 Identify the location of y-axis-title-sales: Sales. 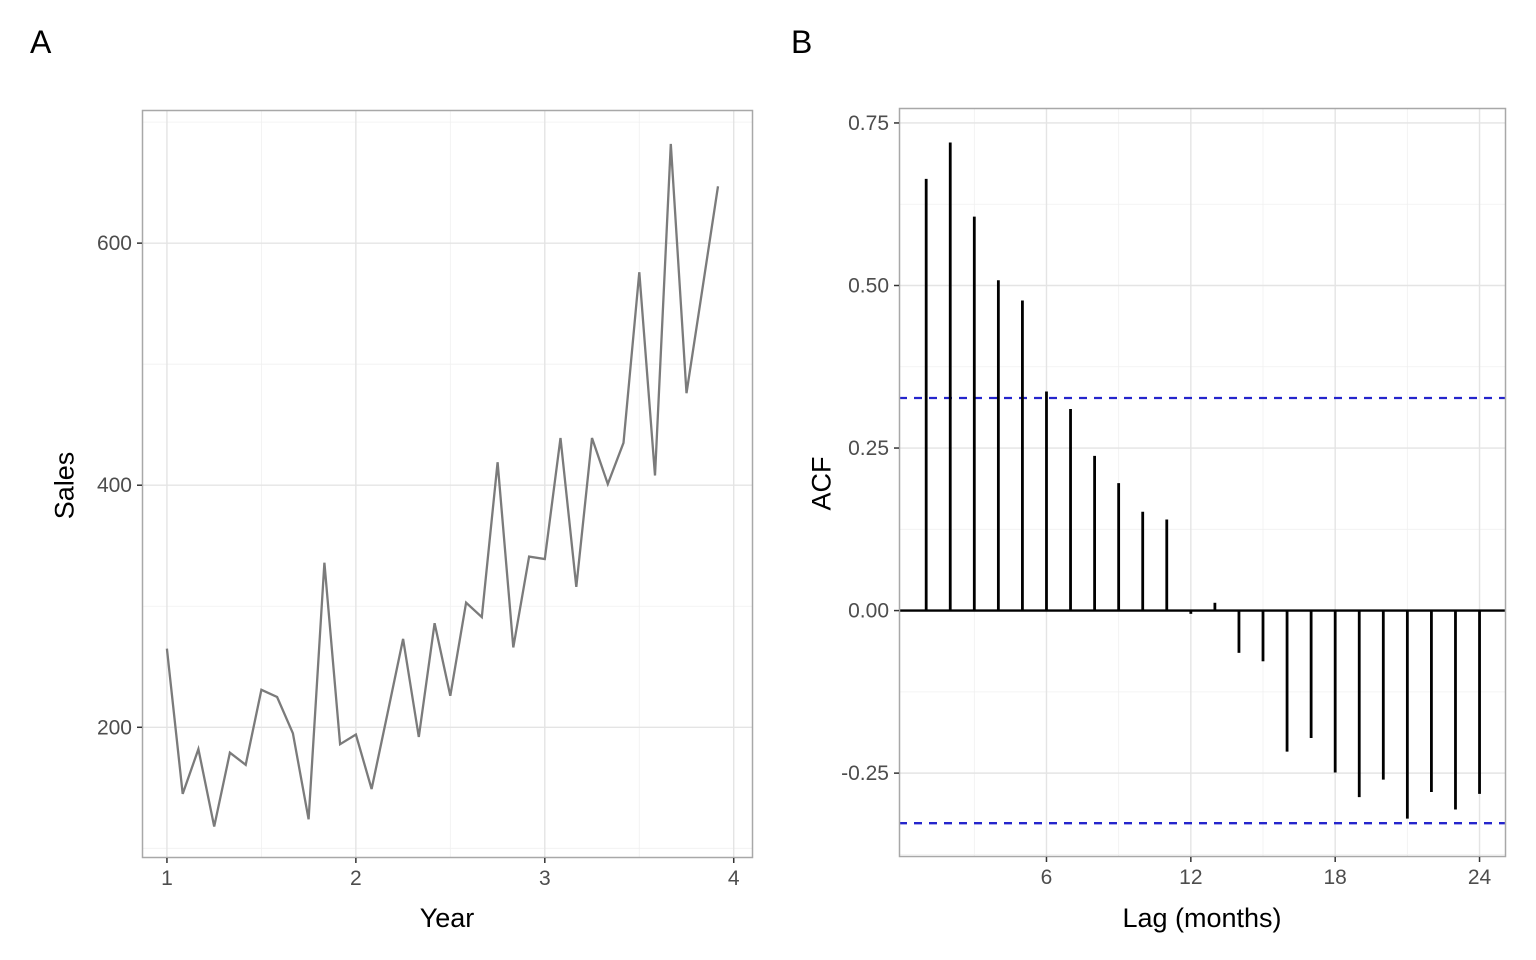
(64, 485).